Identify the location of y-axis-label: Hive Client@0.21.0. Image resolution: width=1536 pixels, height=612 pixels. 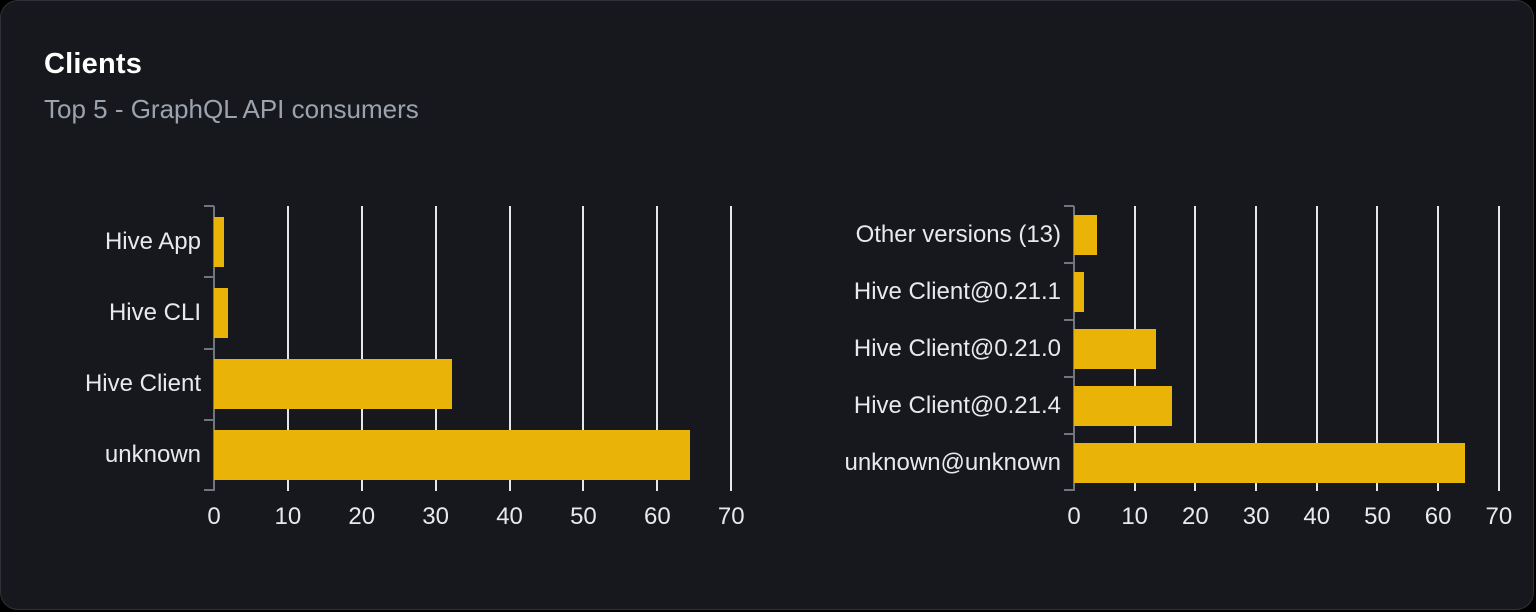
(957, 348).